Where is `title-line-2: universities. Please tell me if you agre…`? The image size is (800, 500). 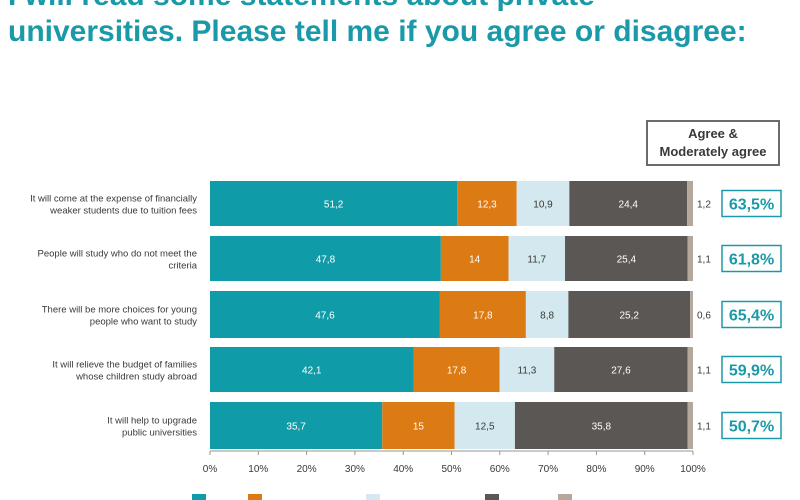
title-line-2: universities. Please tell me if you agre… is located at coordinates (377, 31).